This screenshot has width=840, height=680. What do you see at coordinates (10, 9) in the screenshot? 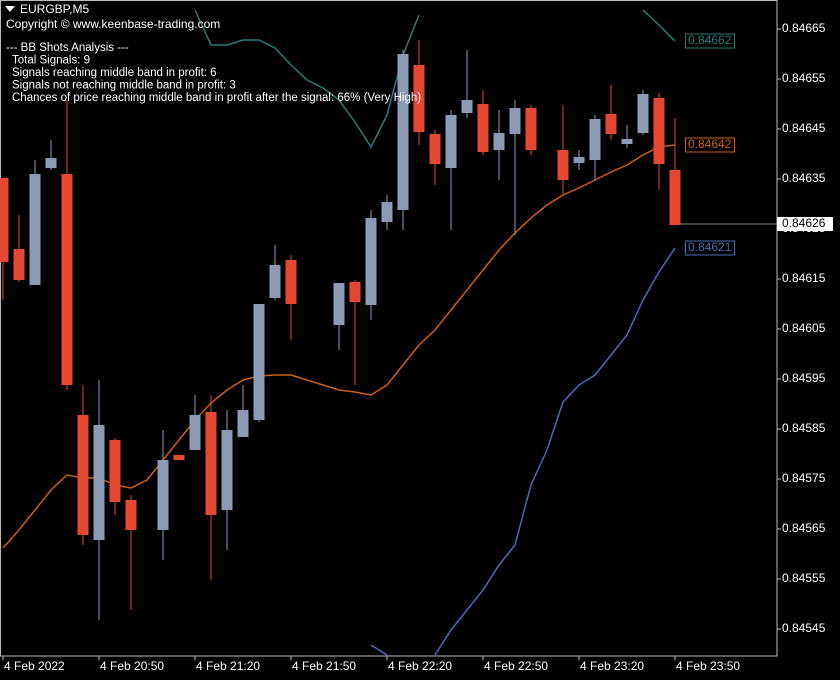
I see `symbol-marker` at bounding box center [10, 9].